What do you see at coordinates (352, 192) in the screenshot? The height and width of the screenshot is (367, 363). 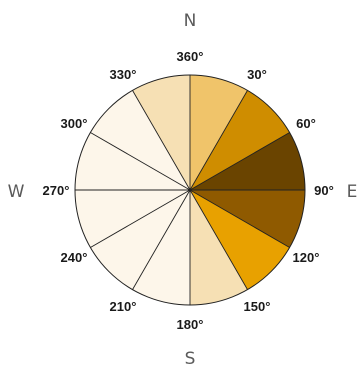 I see `cardinal-east-label: E` at bounding box center [352, 192].